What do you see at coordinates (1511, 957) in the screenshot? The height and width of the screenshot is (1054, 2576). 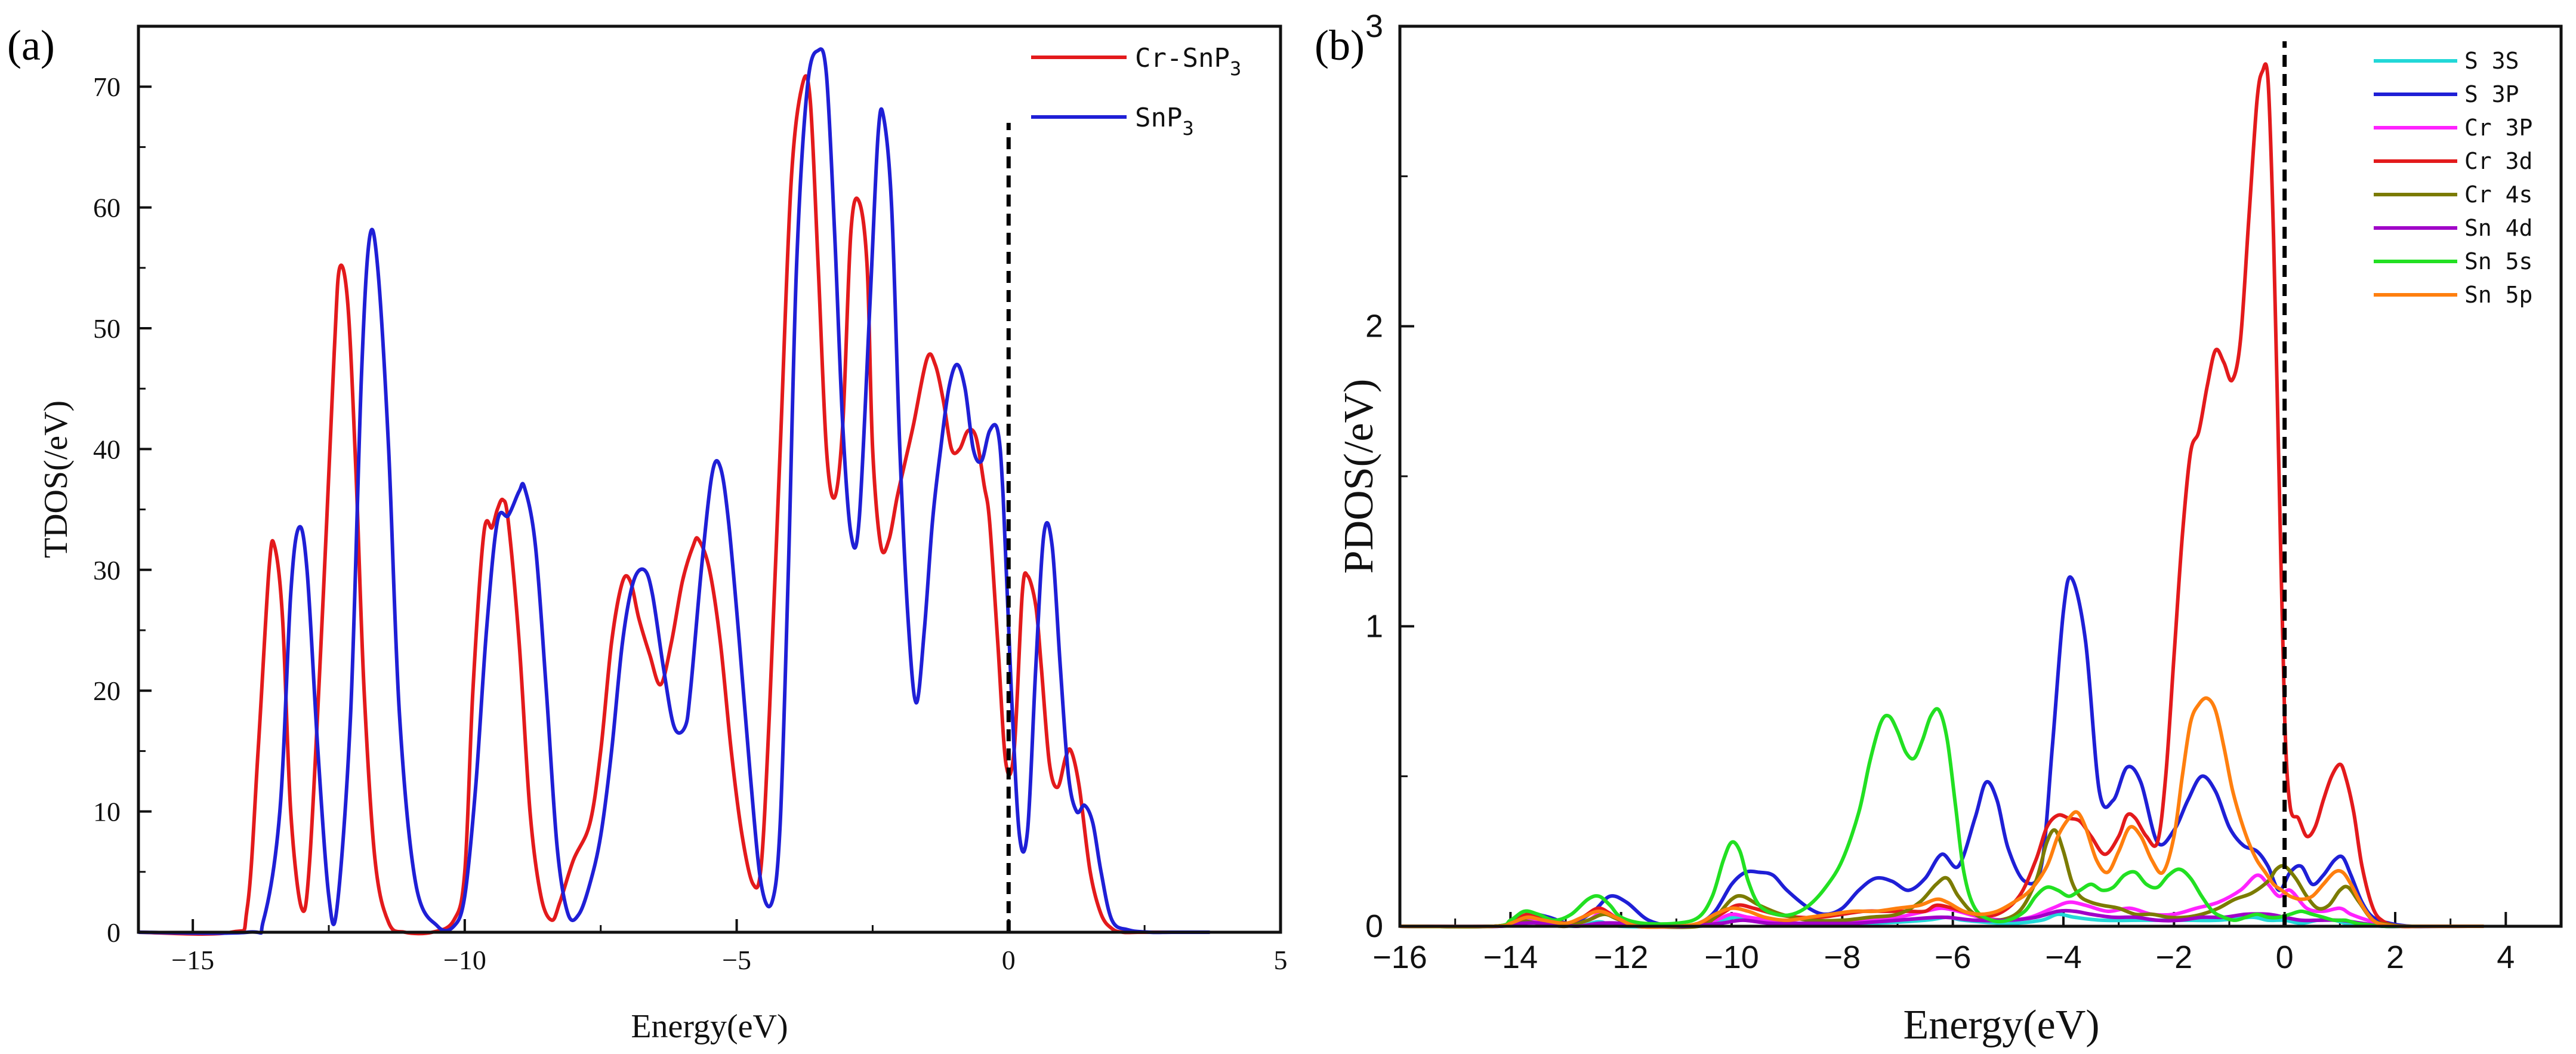 I see `panel-b-x-tick-label: −14` at bounding box center [1511, 957].